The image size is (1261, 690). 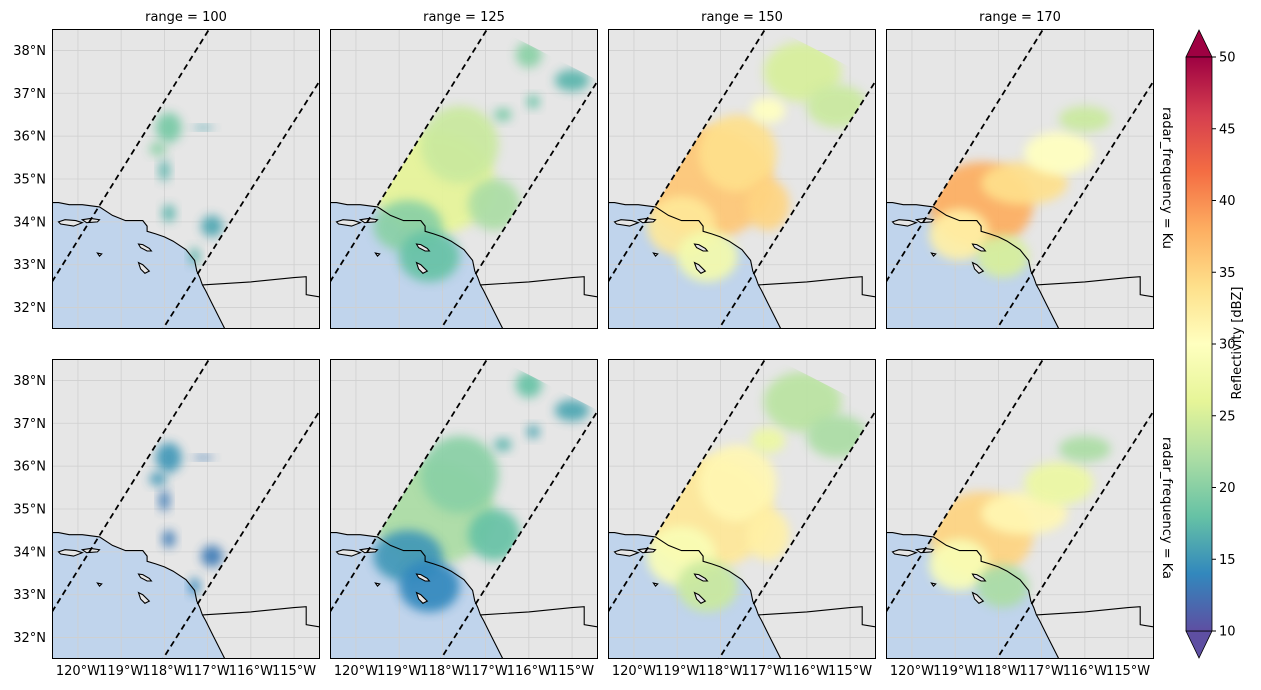 I want to click on lat-tick-label: 38°N, so click(x=29, y=51).